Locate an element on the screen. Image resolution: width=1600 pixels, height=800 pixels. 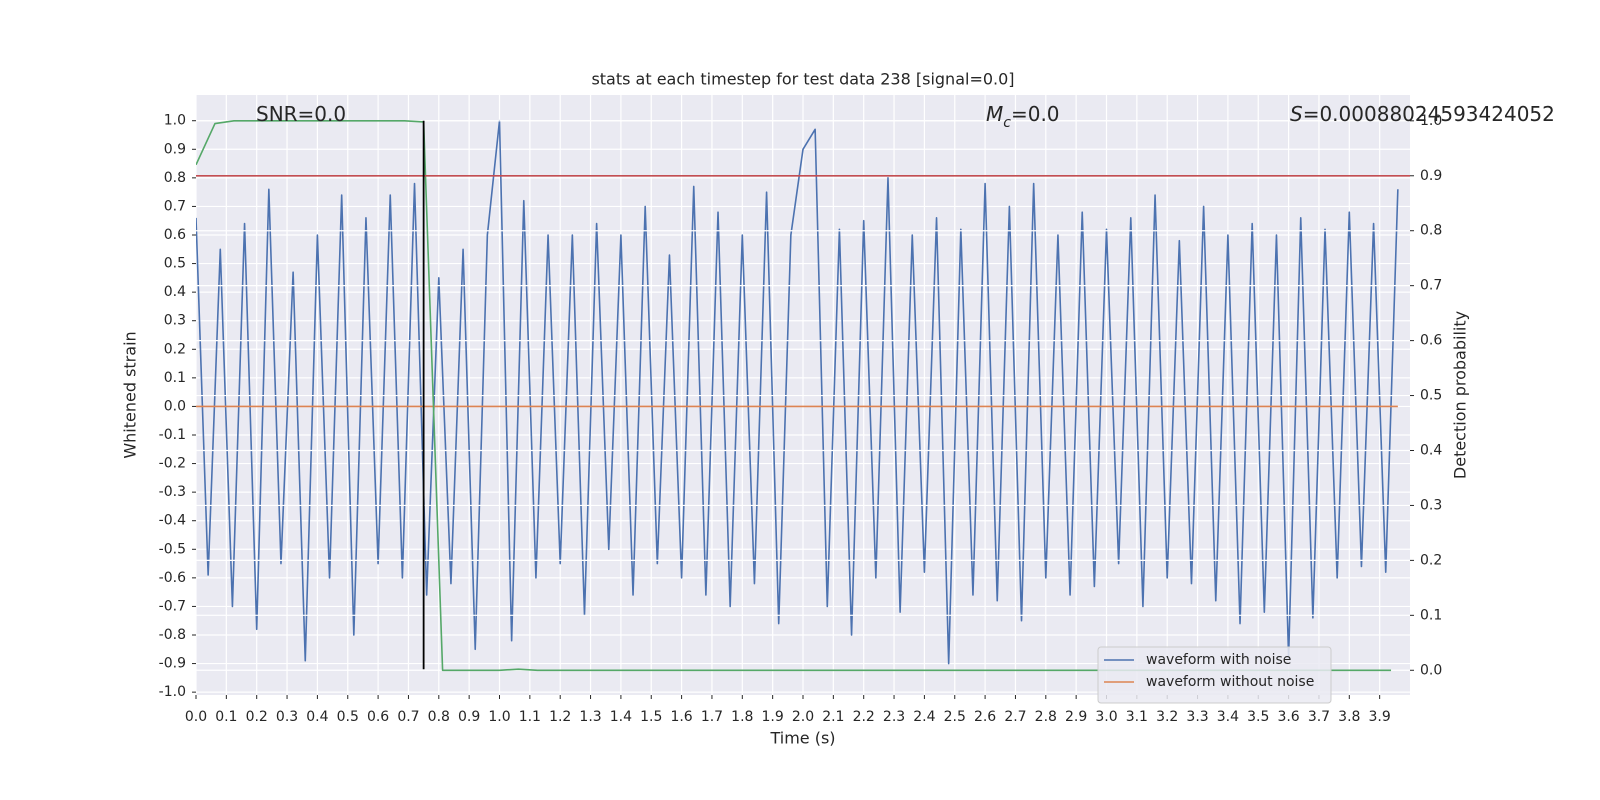
legend-box is located at coordinates (1214, 675).